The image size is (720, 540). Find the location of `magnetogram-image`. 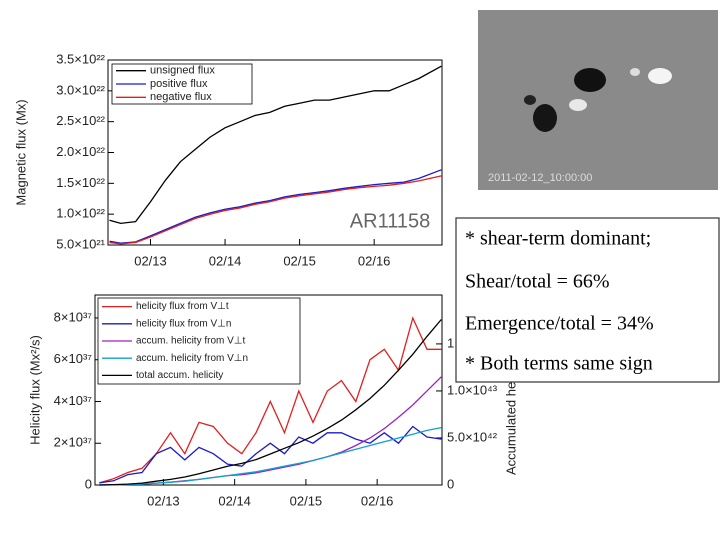

magnetogram-image is located at coordinates (598, 100).